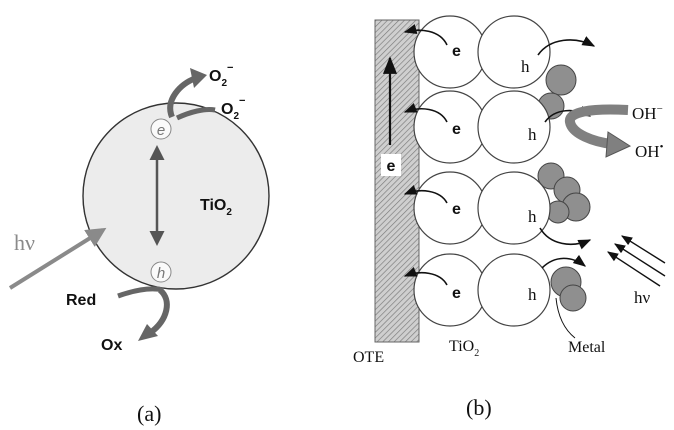  Describe the element at coordinates (221, 75) in the screenshot. I see `o2-product-label: O2−` at that location.